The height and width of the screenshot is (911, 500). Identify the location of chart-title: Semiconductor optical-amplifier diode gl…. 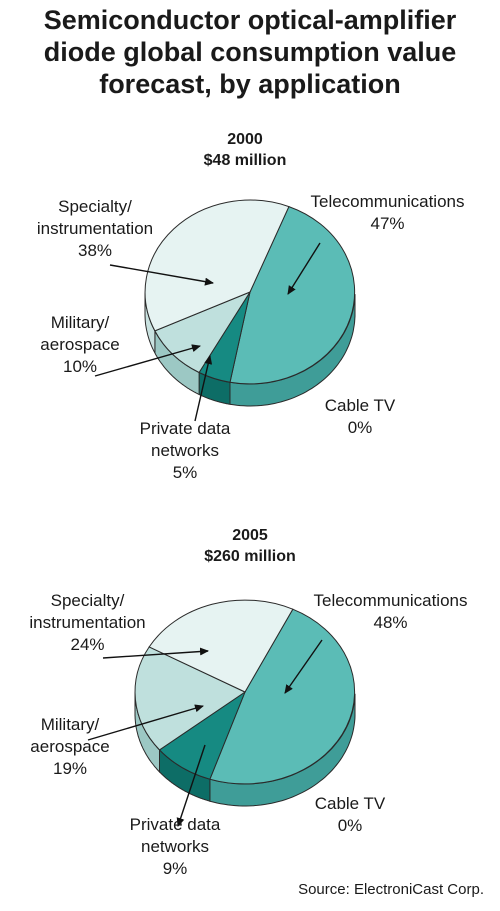
(250, 52).